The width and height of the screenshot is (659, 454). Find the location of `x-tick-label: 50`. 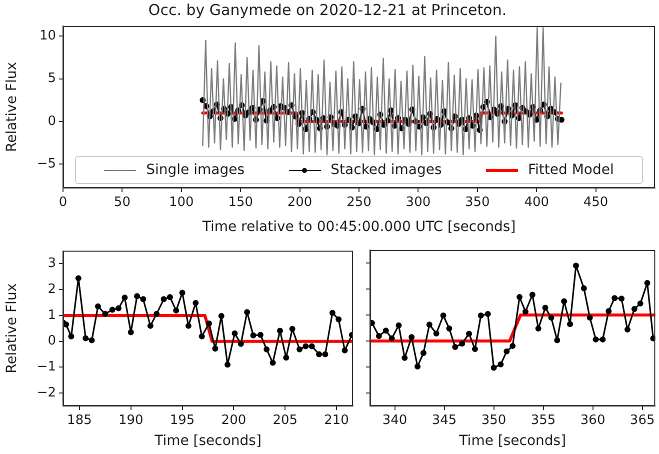

x-tick-label: 50 is located at coordinates (122, 202).